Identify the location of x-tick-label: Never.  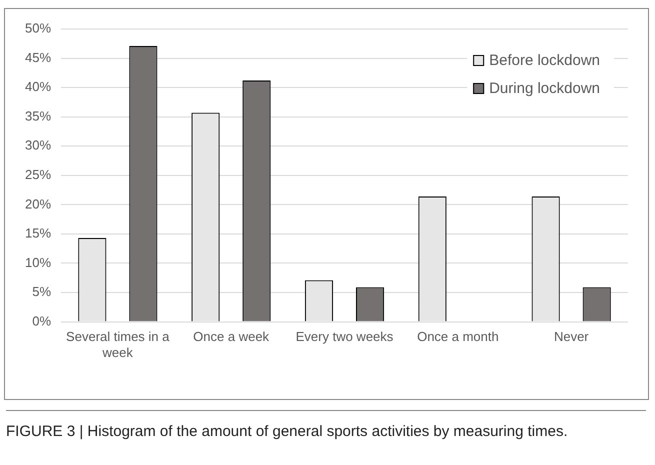
(572, 336).